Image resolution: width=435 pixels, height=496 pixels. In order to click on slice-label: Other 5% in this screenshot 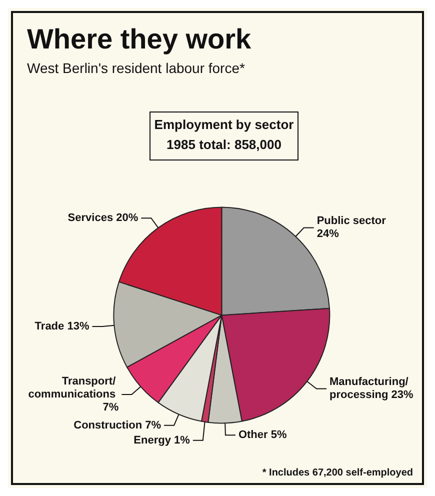, I will do `click(262, 435)`.